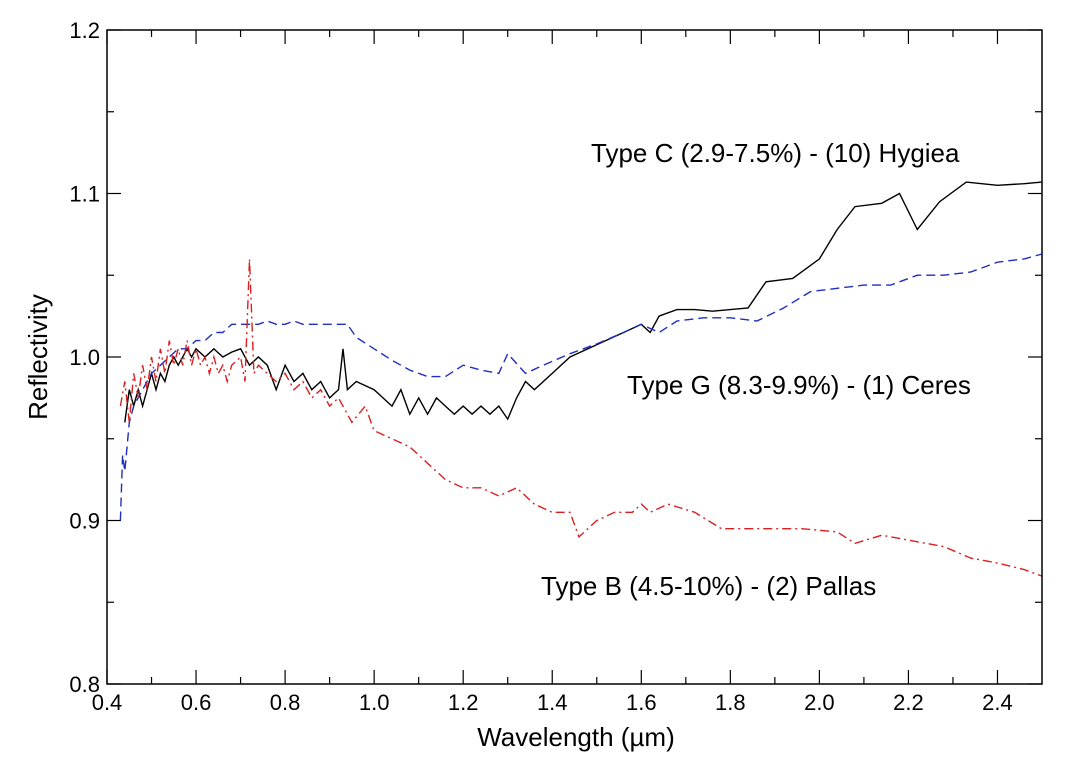 The image size is (1079, 773). Describe the element at coordinates (641, 702) in the screenshot. I see `x-tick-label: 1.6` at that location.